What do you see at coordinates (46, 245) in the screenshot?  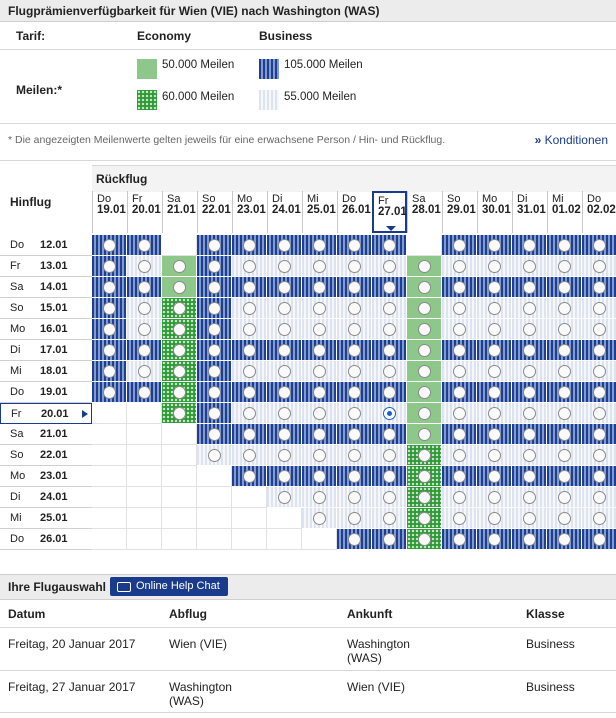 I see `outbound-date-row-header: Do 12.01` at bounding box center [46, 245].